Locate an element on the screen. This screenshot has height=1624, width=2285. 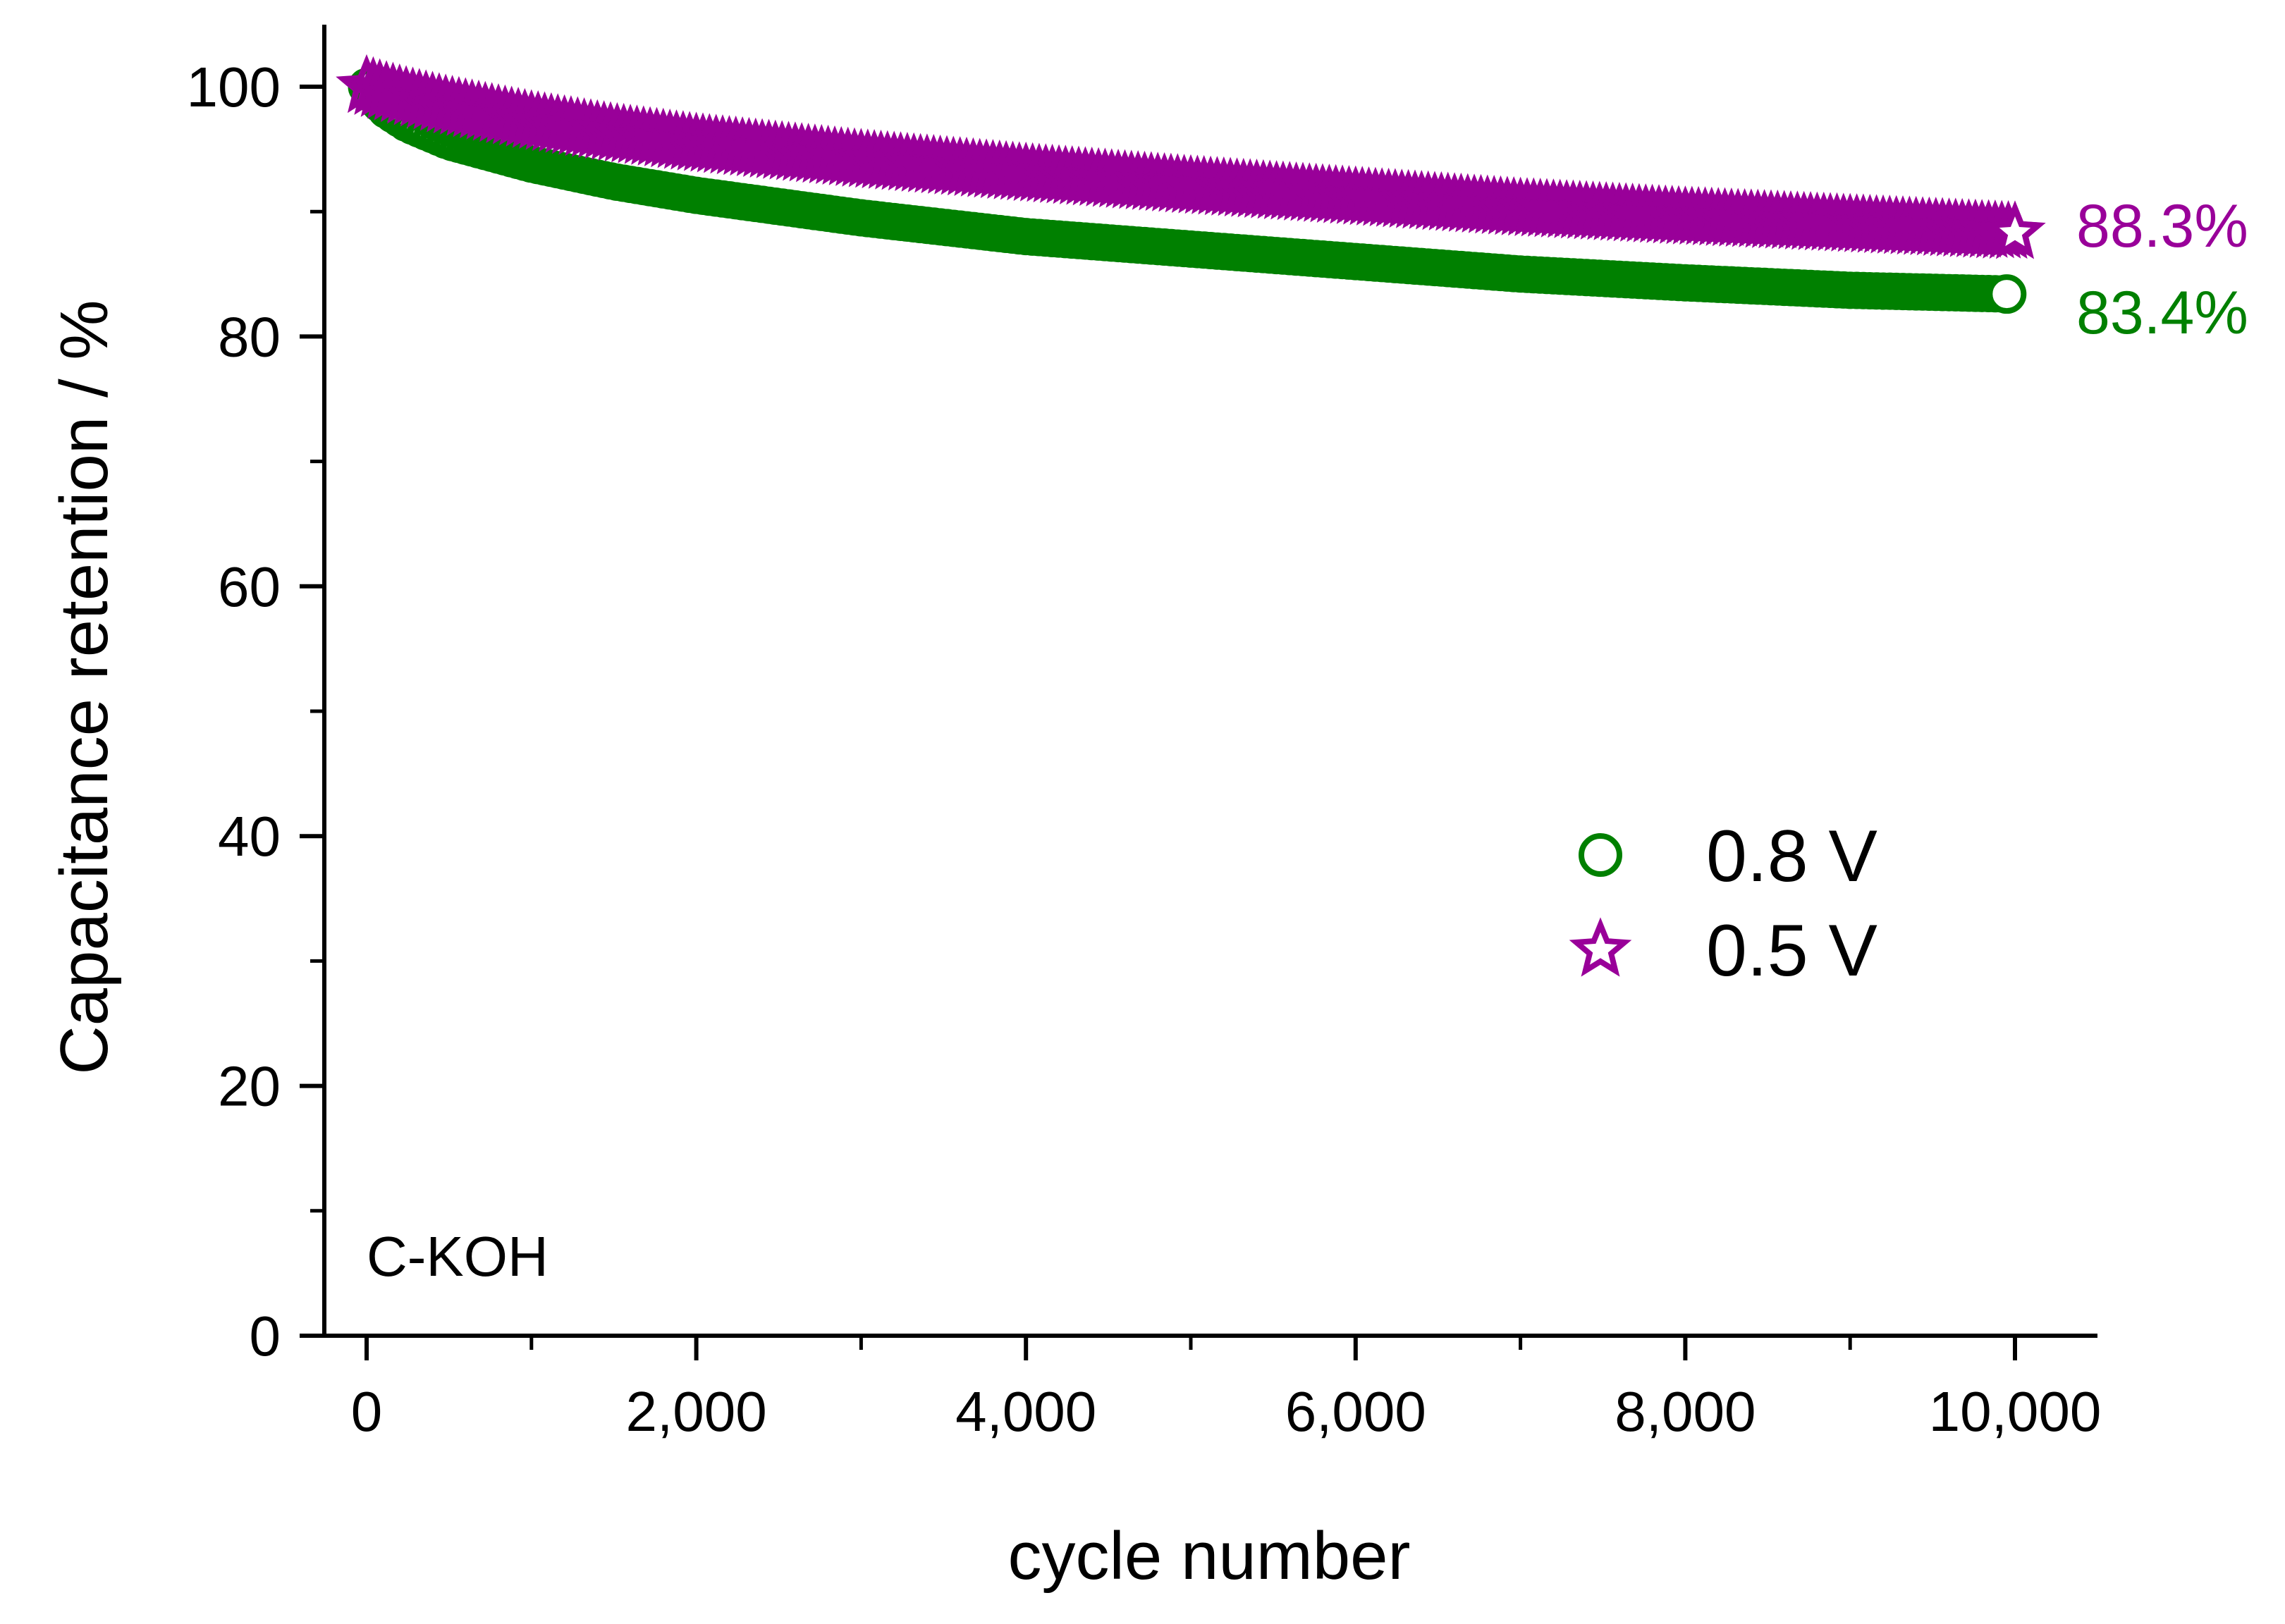
y-axis-title: Capacitance retention / % is located at coordinates (84, 687).